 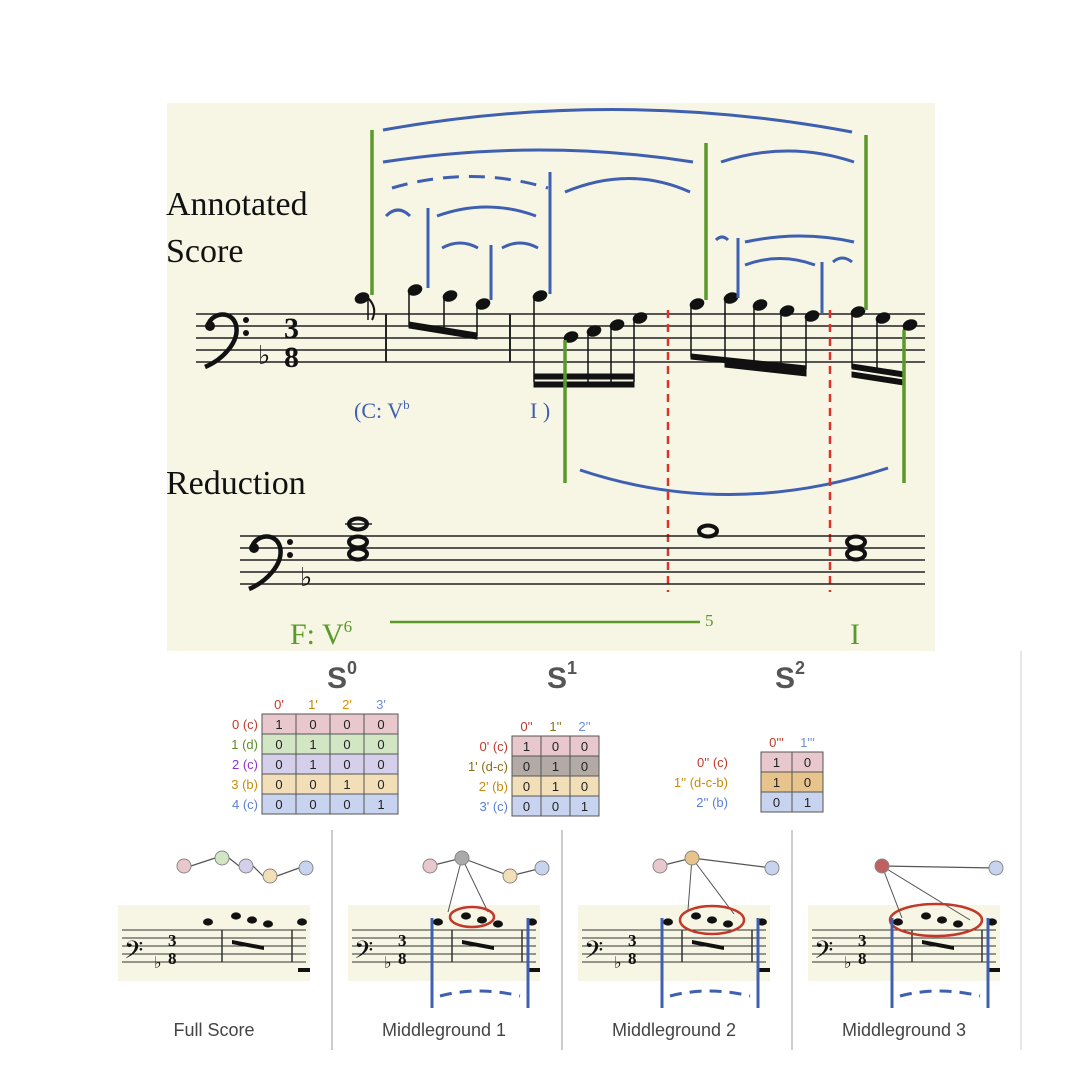 I want to click on time-sig-bottom: 8, so click(x=291, y=357).